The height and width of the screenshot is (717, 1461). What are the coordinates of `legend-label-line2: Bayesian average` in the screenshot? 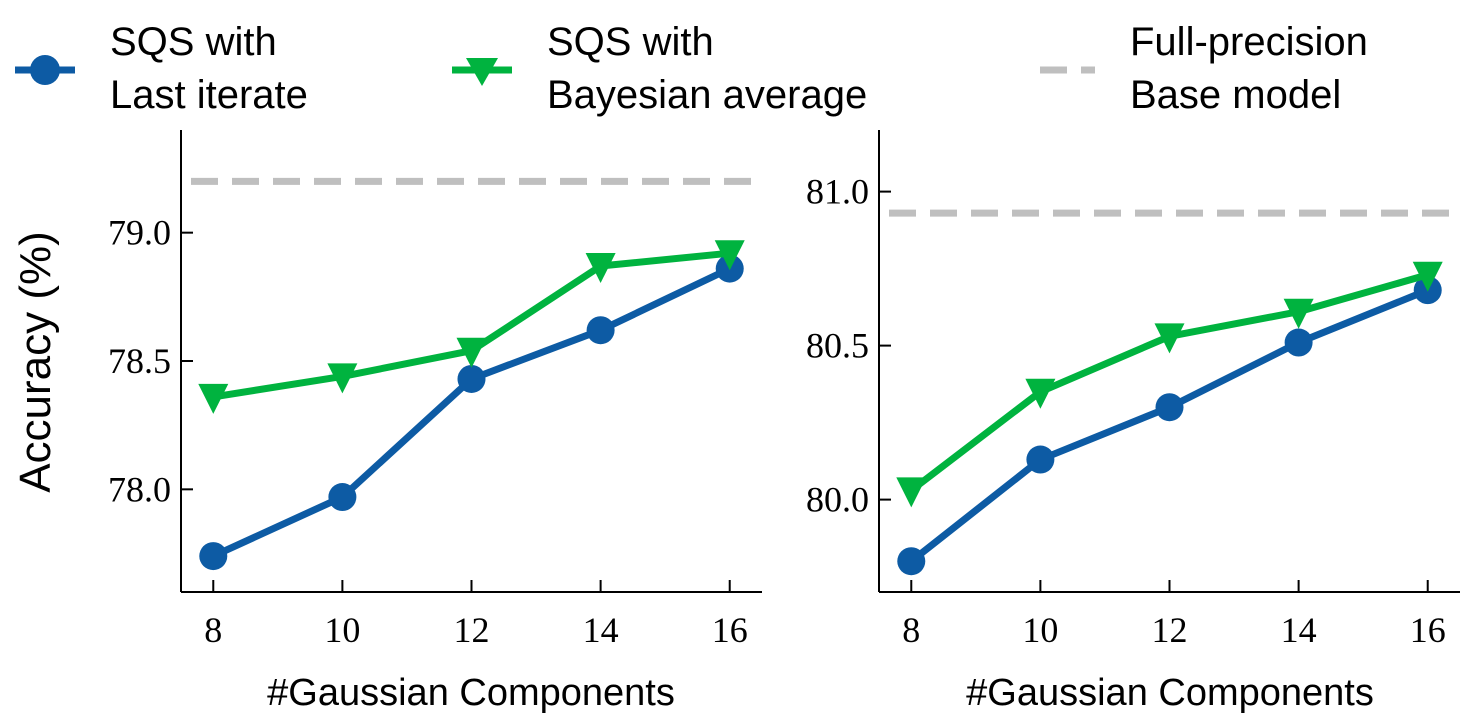 It's located at (707, 95).